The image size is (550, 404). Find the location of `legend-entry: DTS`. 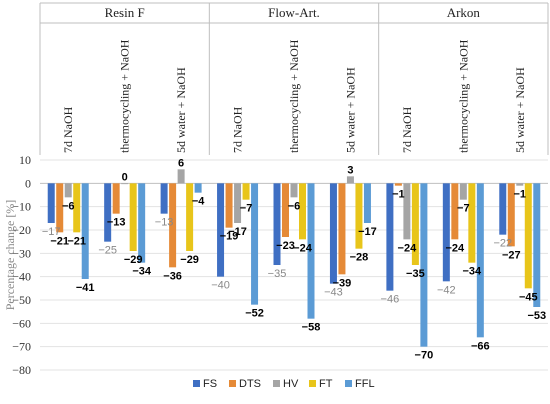

legend-entry: DTS is located at coordinates (250, 384).